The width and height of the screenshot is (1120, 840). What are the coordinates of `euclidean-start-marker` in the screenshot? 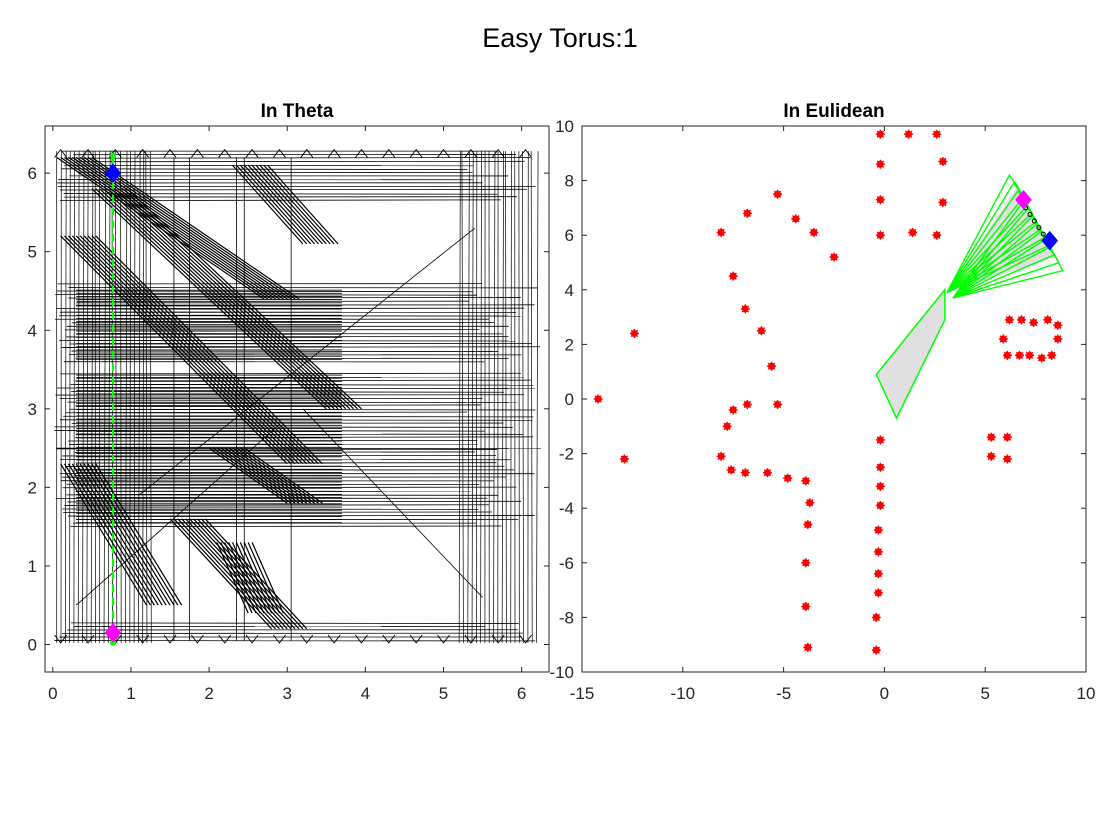 It's located at (1023, 199).